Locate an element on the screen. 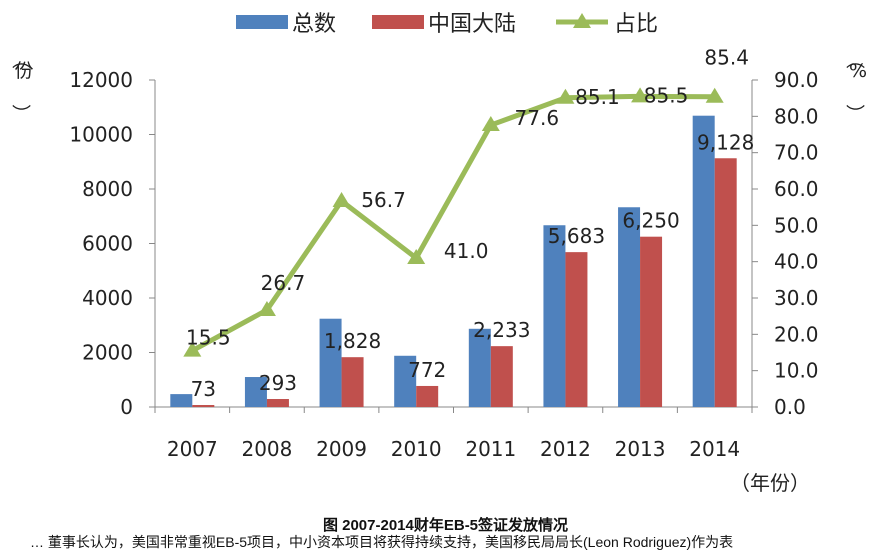 This screenshot has height=551, width=891. left-tick-label: 10000 is located at coordinates (101, 135).